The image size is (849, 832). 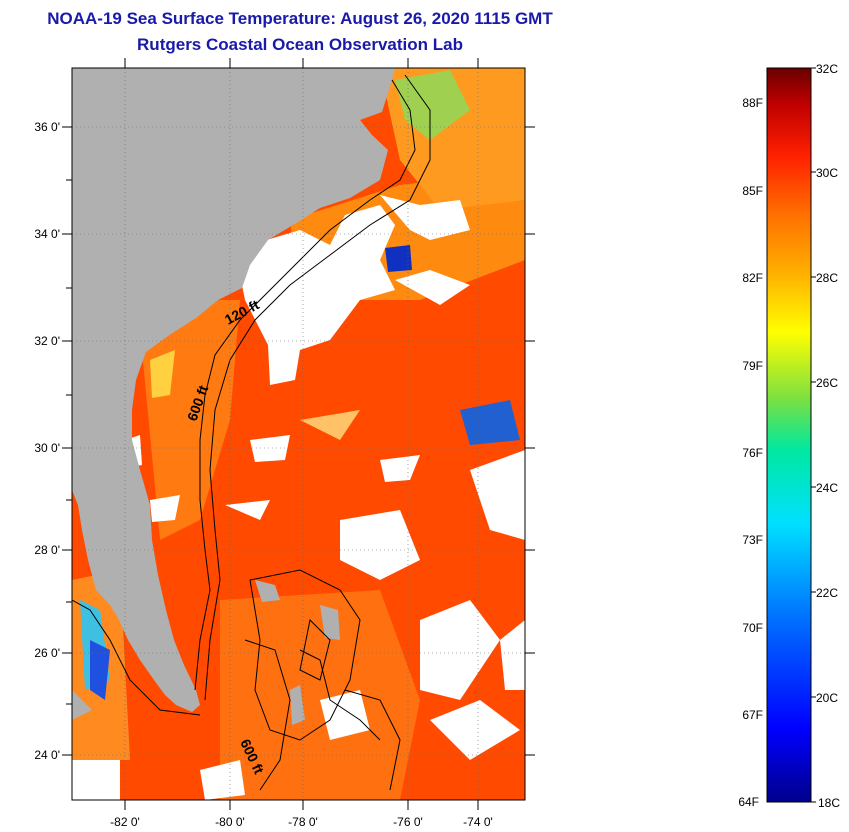 What do you see at coordinates (827, 698) in the screenshot?
I see `celsius-label: 20C` at bounding box center [827, 698].